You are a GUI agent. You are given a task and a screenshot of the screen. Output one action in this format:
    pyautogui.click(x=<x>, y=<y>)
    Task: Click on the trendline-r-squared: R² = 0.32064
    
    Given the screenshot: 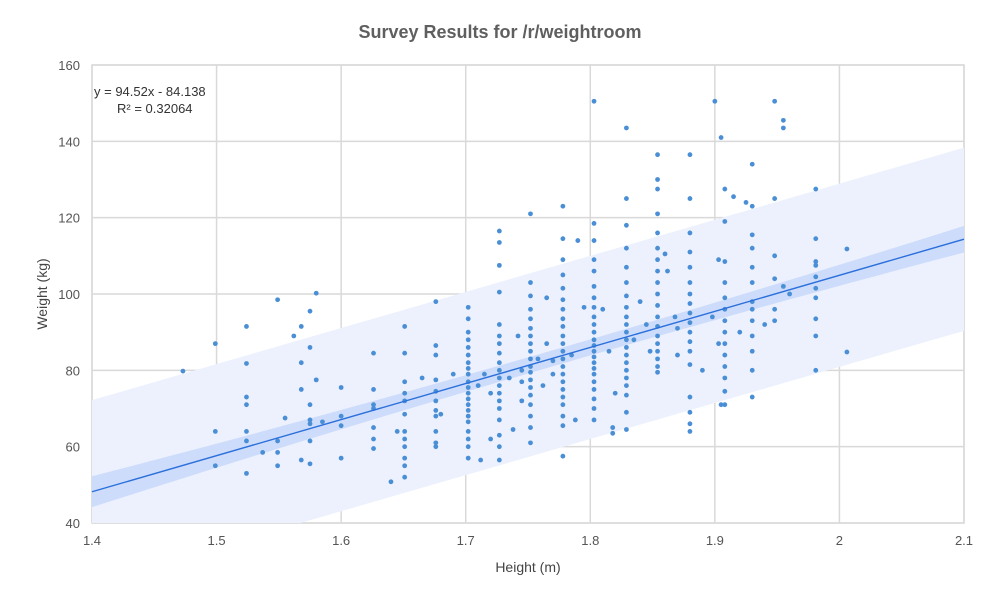 What is the action you would take?
    pyautogui.click(x=155, y=108)
    